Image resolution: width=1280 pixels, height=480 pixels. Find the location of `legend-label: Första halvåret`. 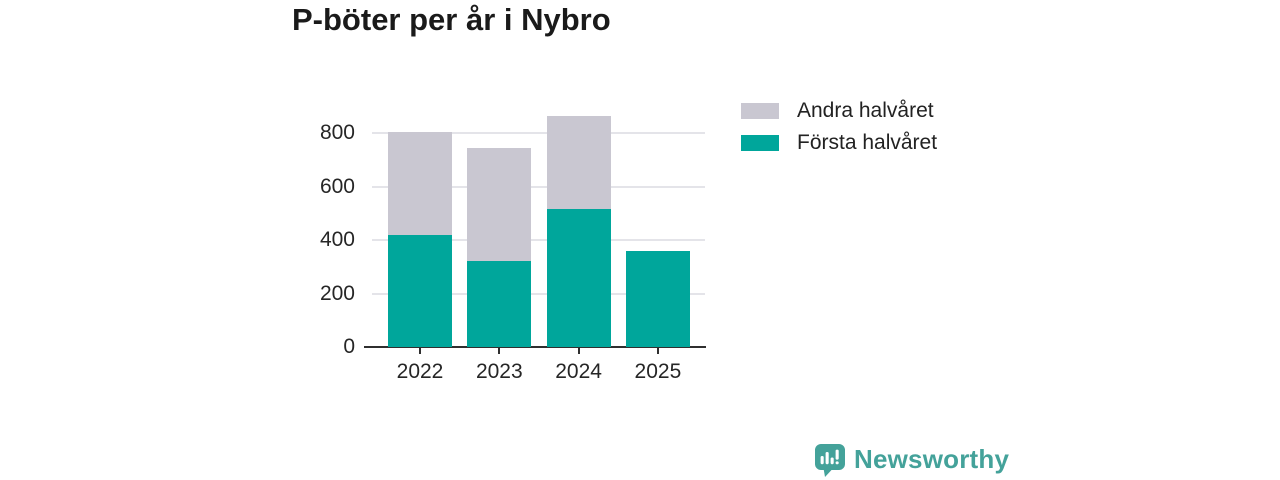

legend-label: Första halvåret is located at coordinates (867, 142).